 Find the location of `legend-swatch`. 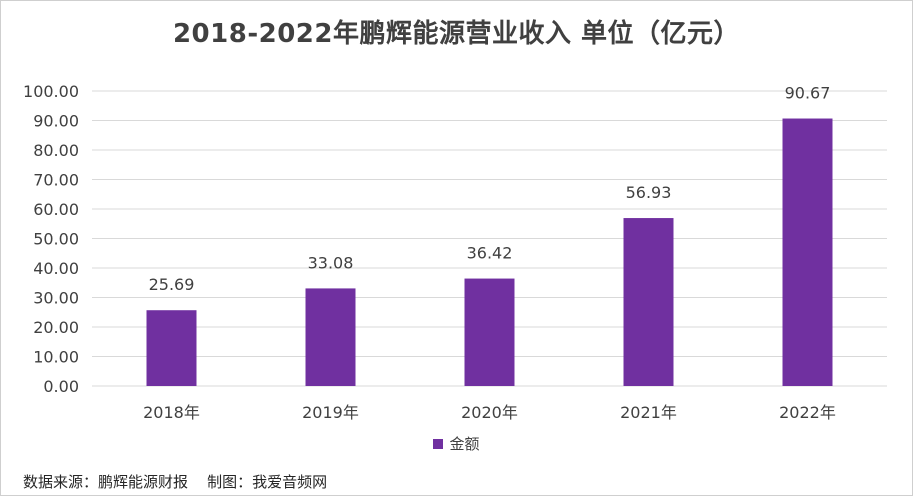

legend-swatch is located at coordinates (438, 443).